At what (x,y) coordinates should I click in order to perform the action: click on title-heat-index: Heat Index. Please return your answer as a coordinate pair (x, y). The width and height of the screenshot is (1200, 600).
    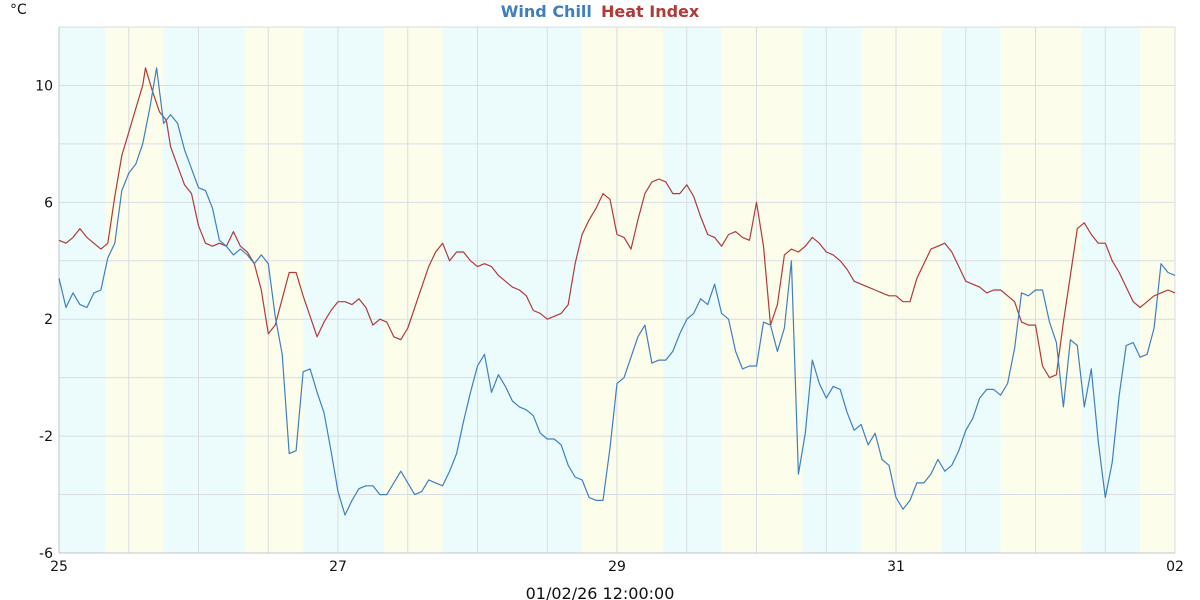
    Looking at the image, I should click on (650, 11).